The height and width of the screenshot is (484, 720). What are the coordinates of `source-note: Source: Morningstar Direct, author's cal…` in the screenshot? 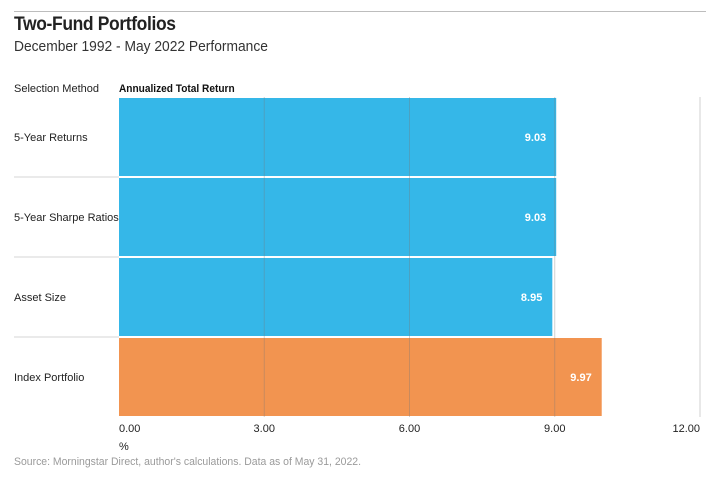 It's located at (188, 462).